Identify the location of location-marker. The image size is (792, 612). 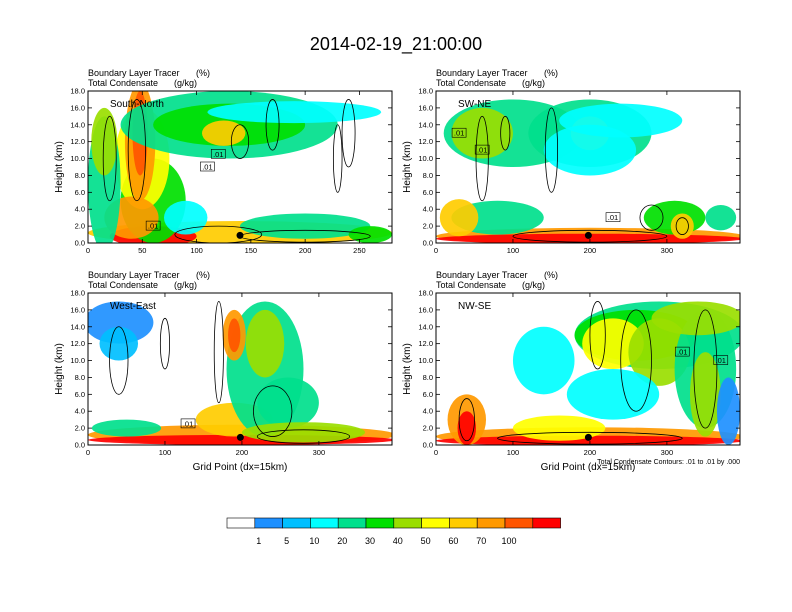
(588, 437).